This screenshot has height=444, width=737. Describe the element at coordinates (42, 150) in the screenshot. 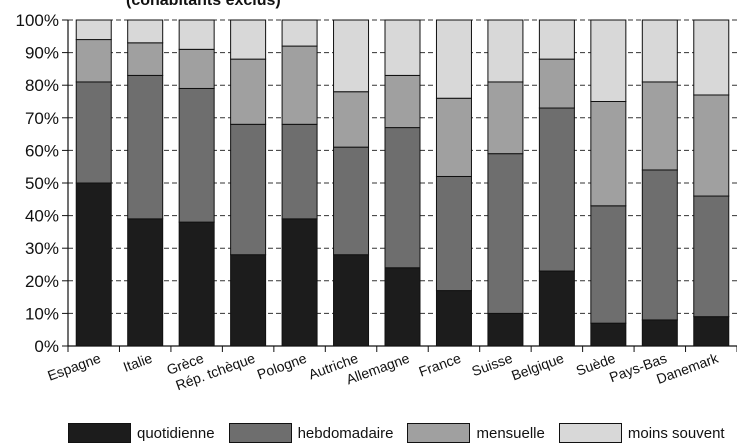

I see `y-tick-label: 60%` at that location.